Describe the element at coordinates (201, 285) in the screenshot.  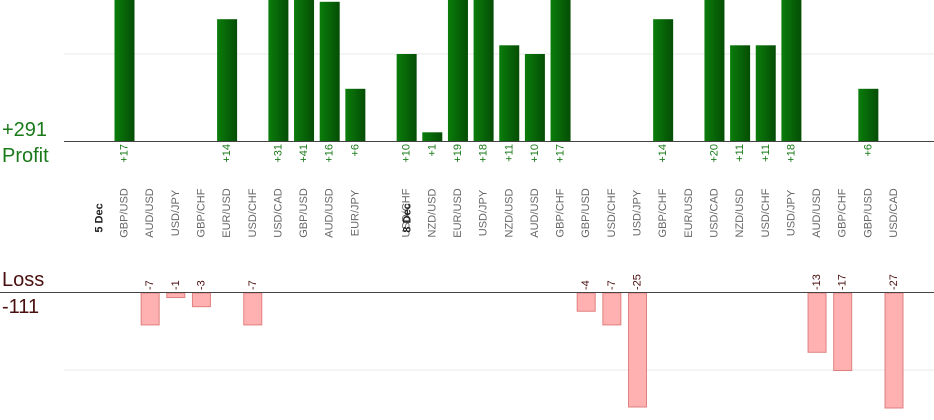
I see `loss-value-label: -3` at that location.